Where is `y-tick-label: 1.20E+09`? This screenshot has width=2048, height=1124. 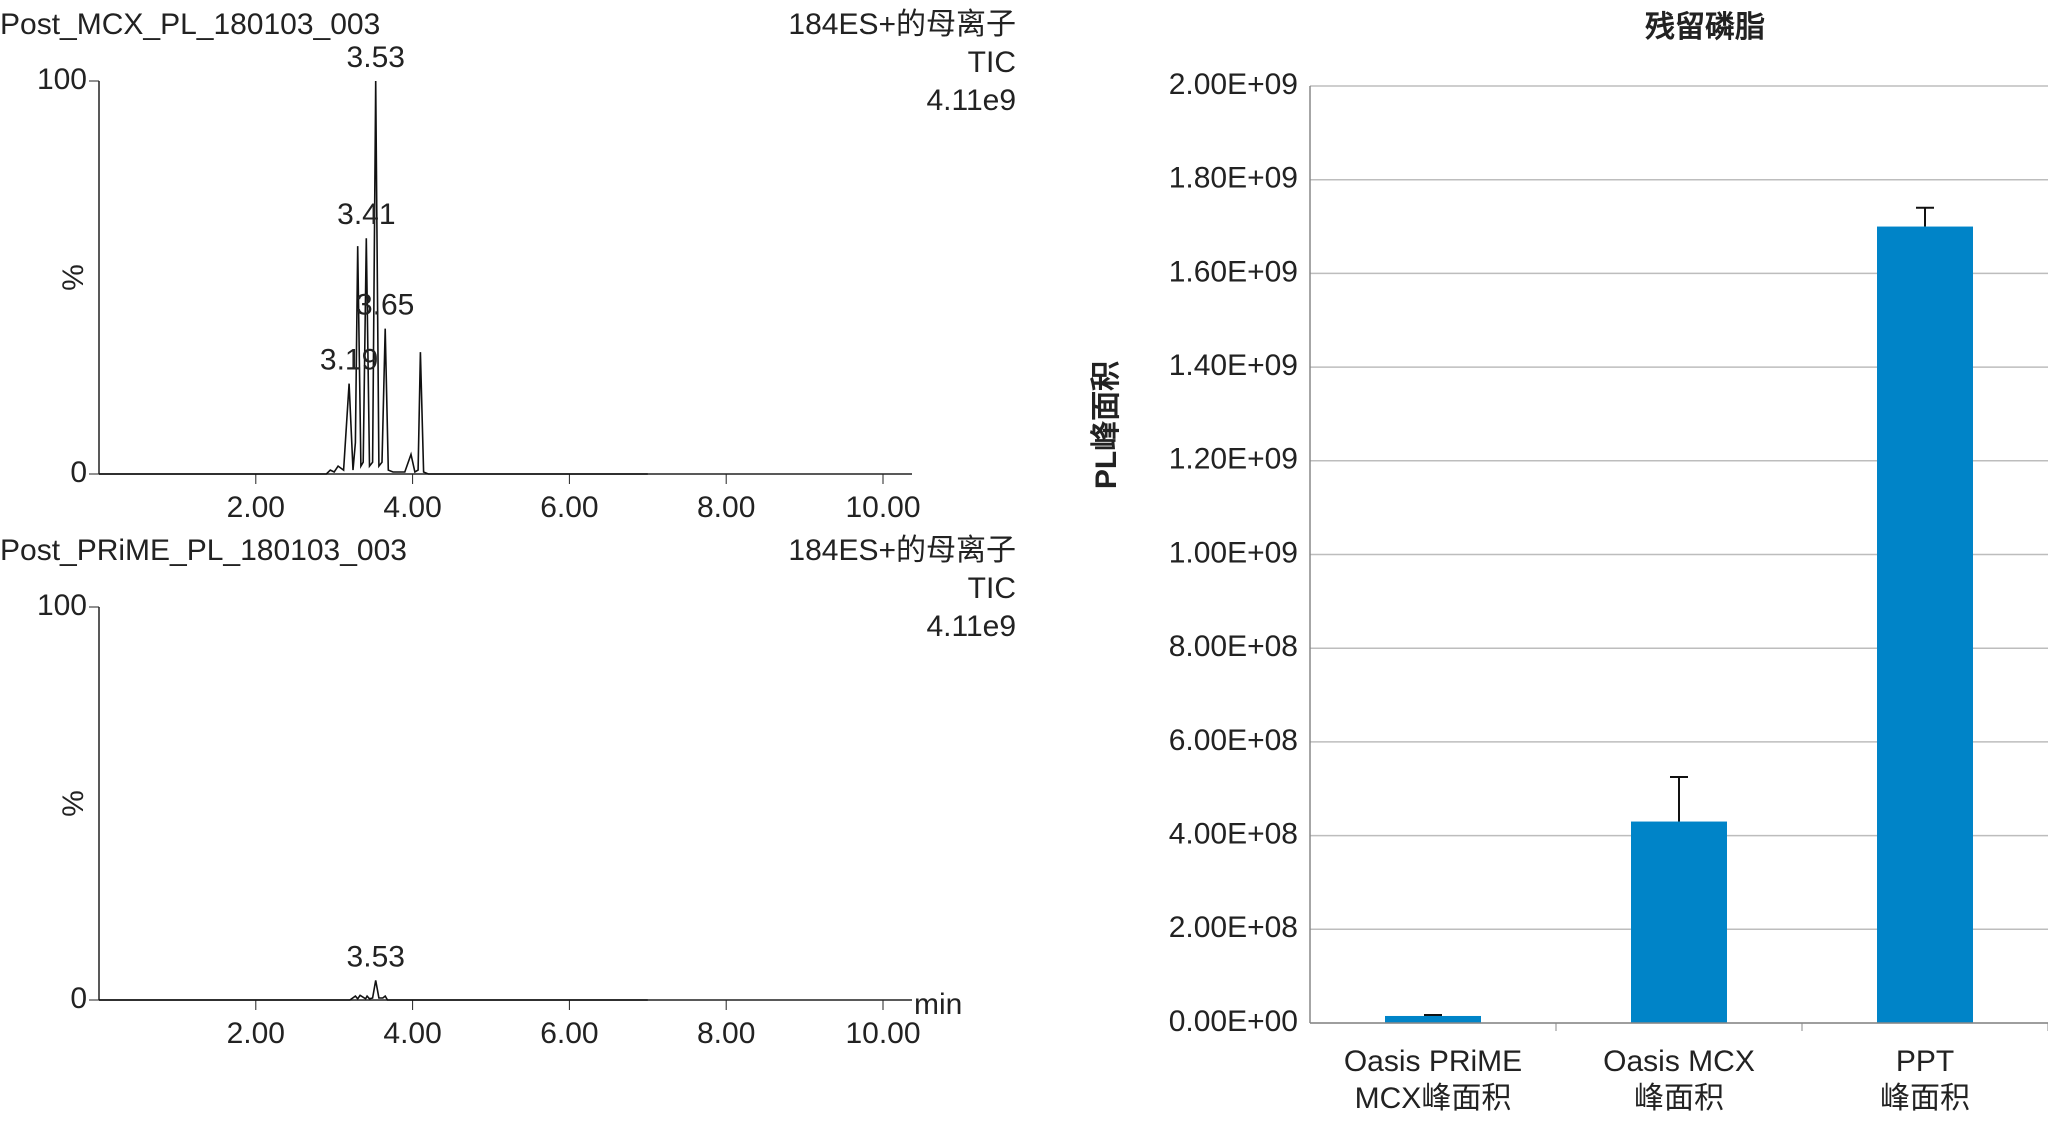
y-tick-label: 1.20E+09 is located at coordinates (1233, 459).